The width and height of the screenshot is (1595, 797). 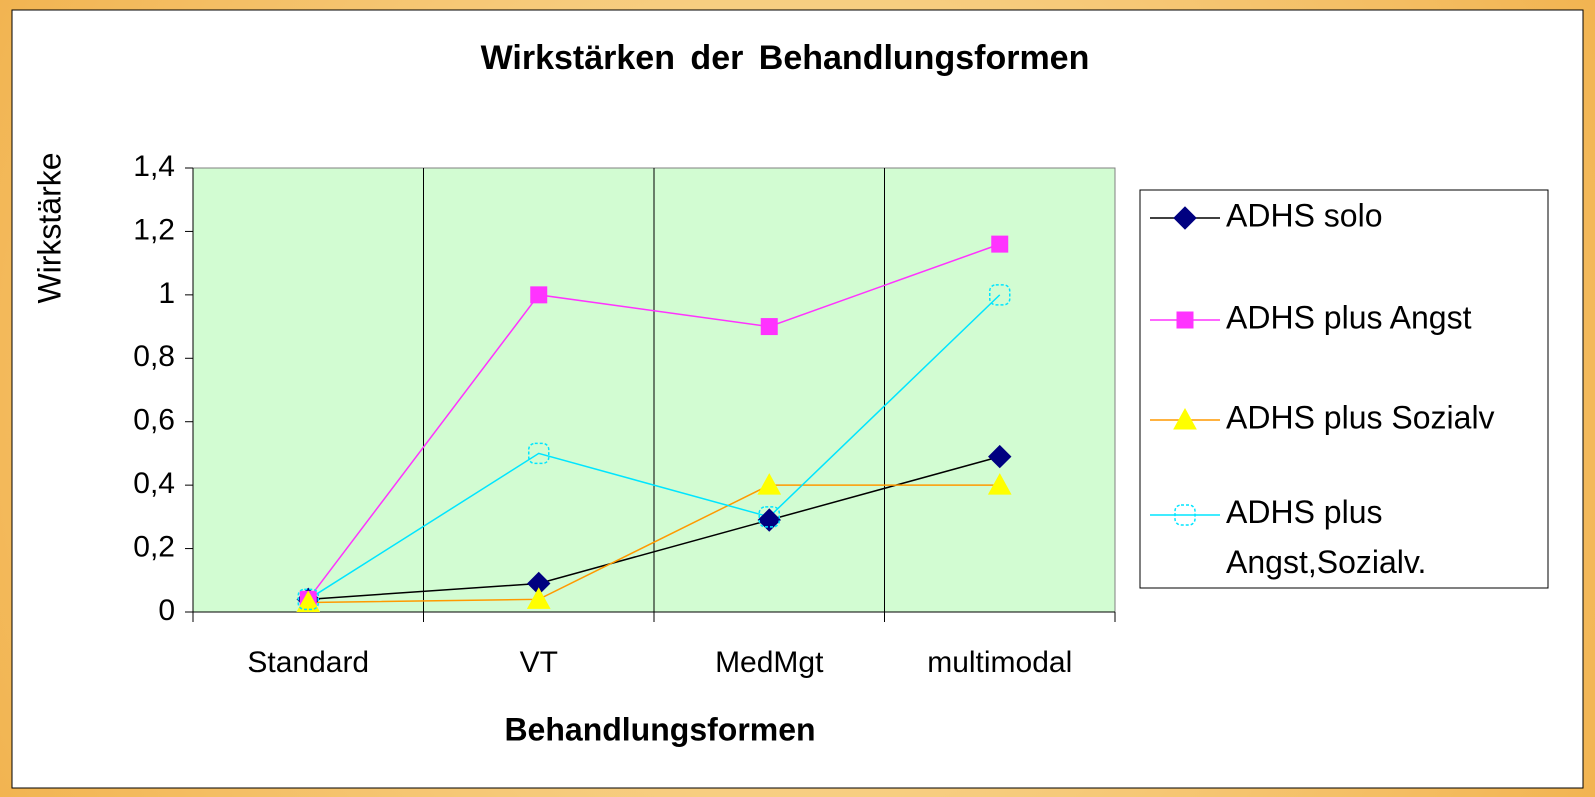 What do you see at coordinates (1304, 512) in the screenshot?
I see `legend-label-line: ADHS plus` at bounding box center [1304, 512].